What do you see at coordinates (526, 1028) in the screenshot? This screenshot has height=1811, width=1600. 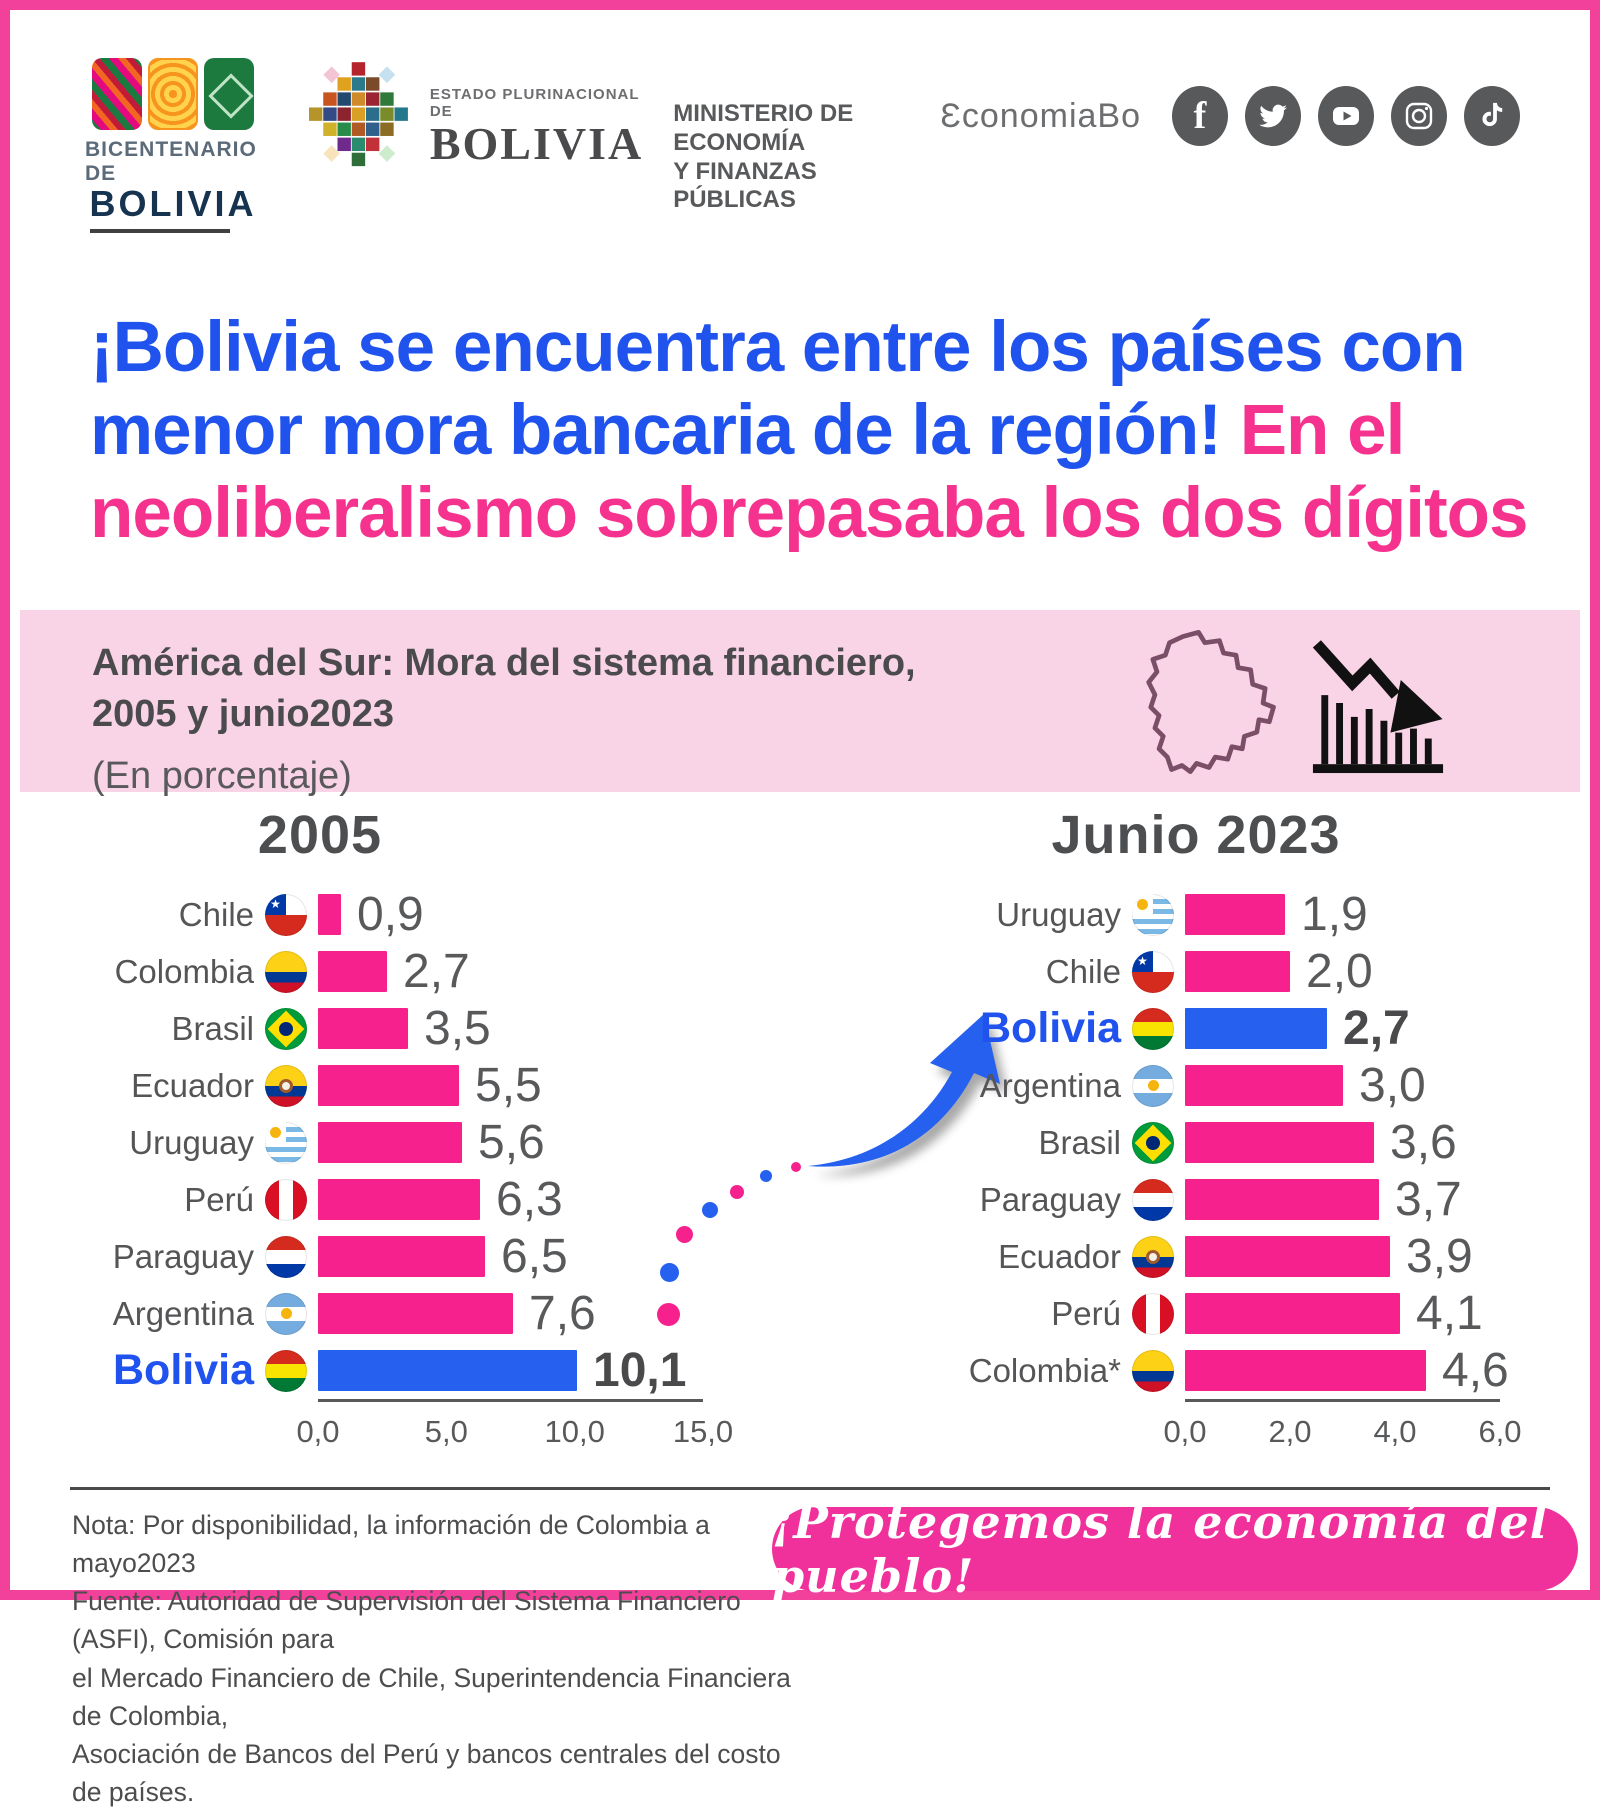 I see `bar-plot: 3,5` at bounding box center [526, 1028].